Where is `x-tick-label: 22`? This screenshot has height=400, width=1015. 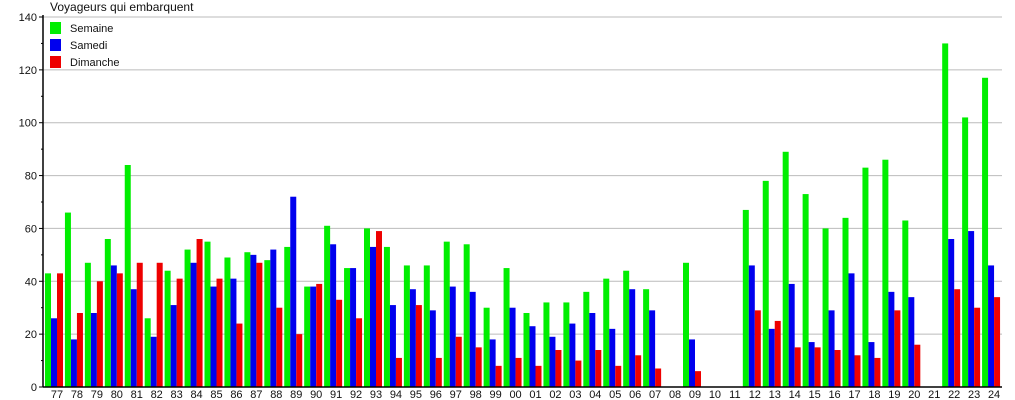 x-tick-label: 22 is located at coordinates (954, 394).